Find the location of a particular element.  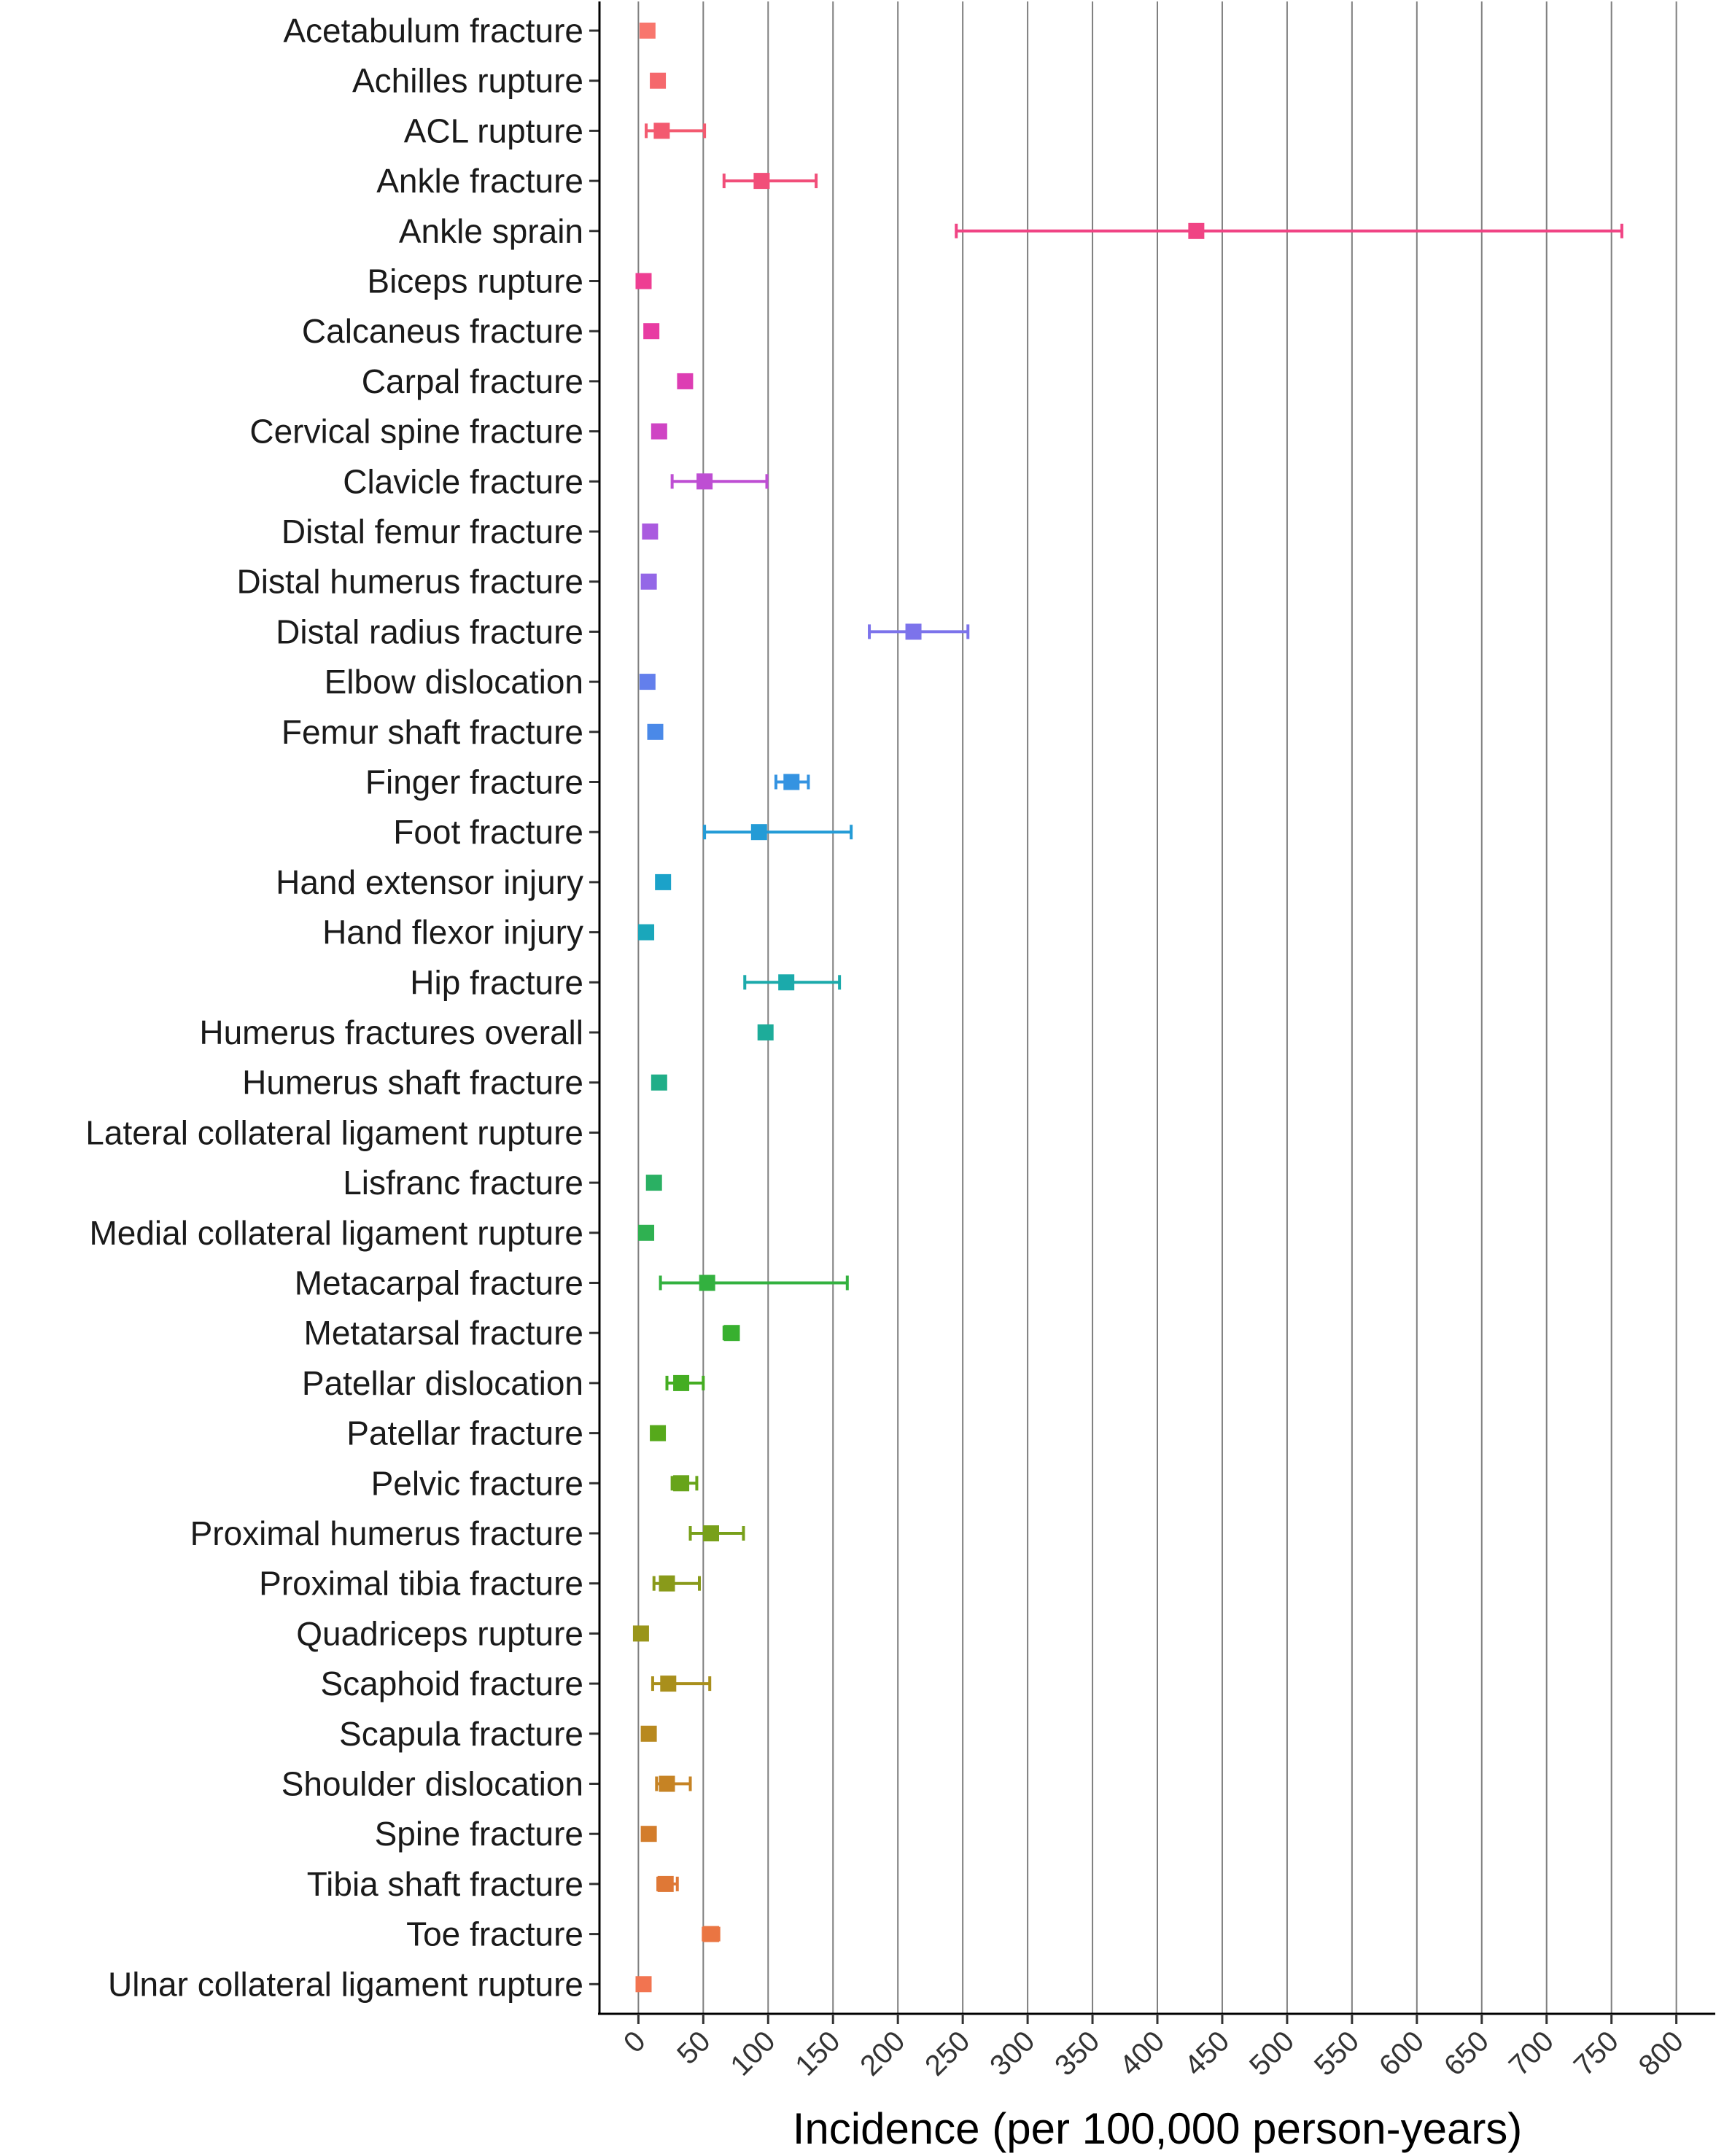

x-tick-label: 400 is located at coordinates (1142, 2053).